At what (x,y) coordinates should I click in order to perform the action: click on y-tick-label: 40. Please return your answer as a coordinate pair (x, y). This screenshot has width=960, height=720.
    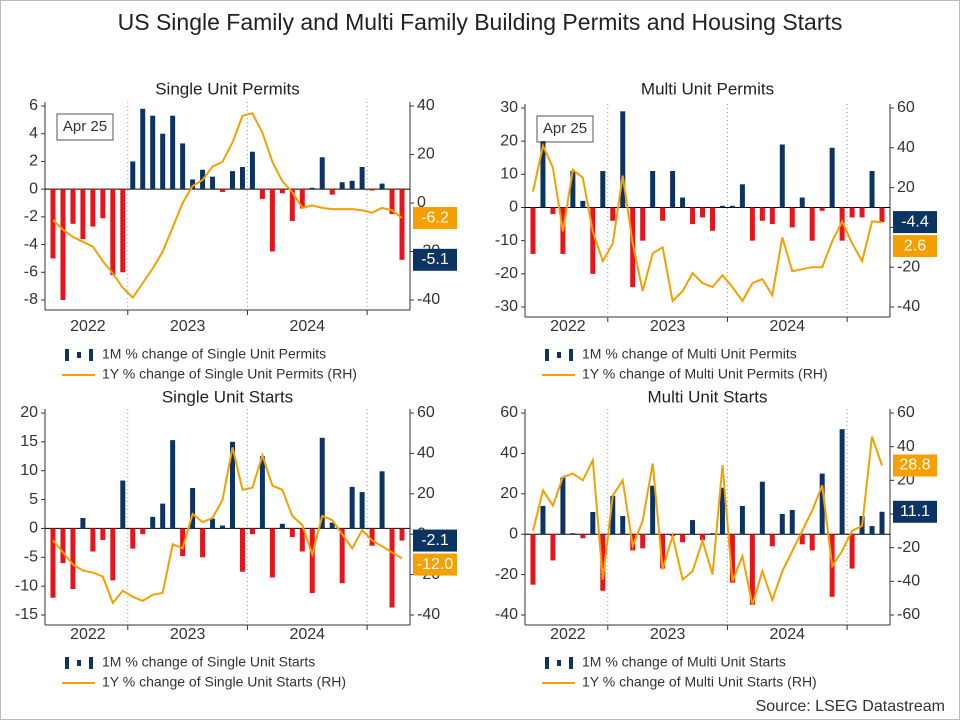
    Looking at the image, I should click on (509, 453).